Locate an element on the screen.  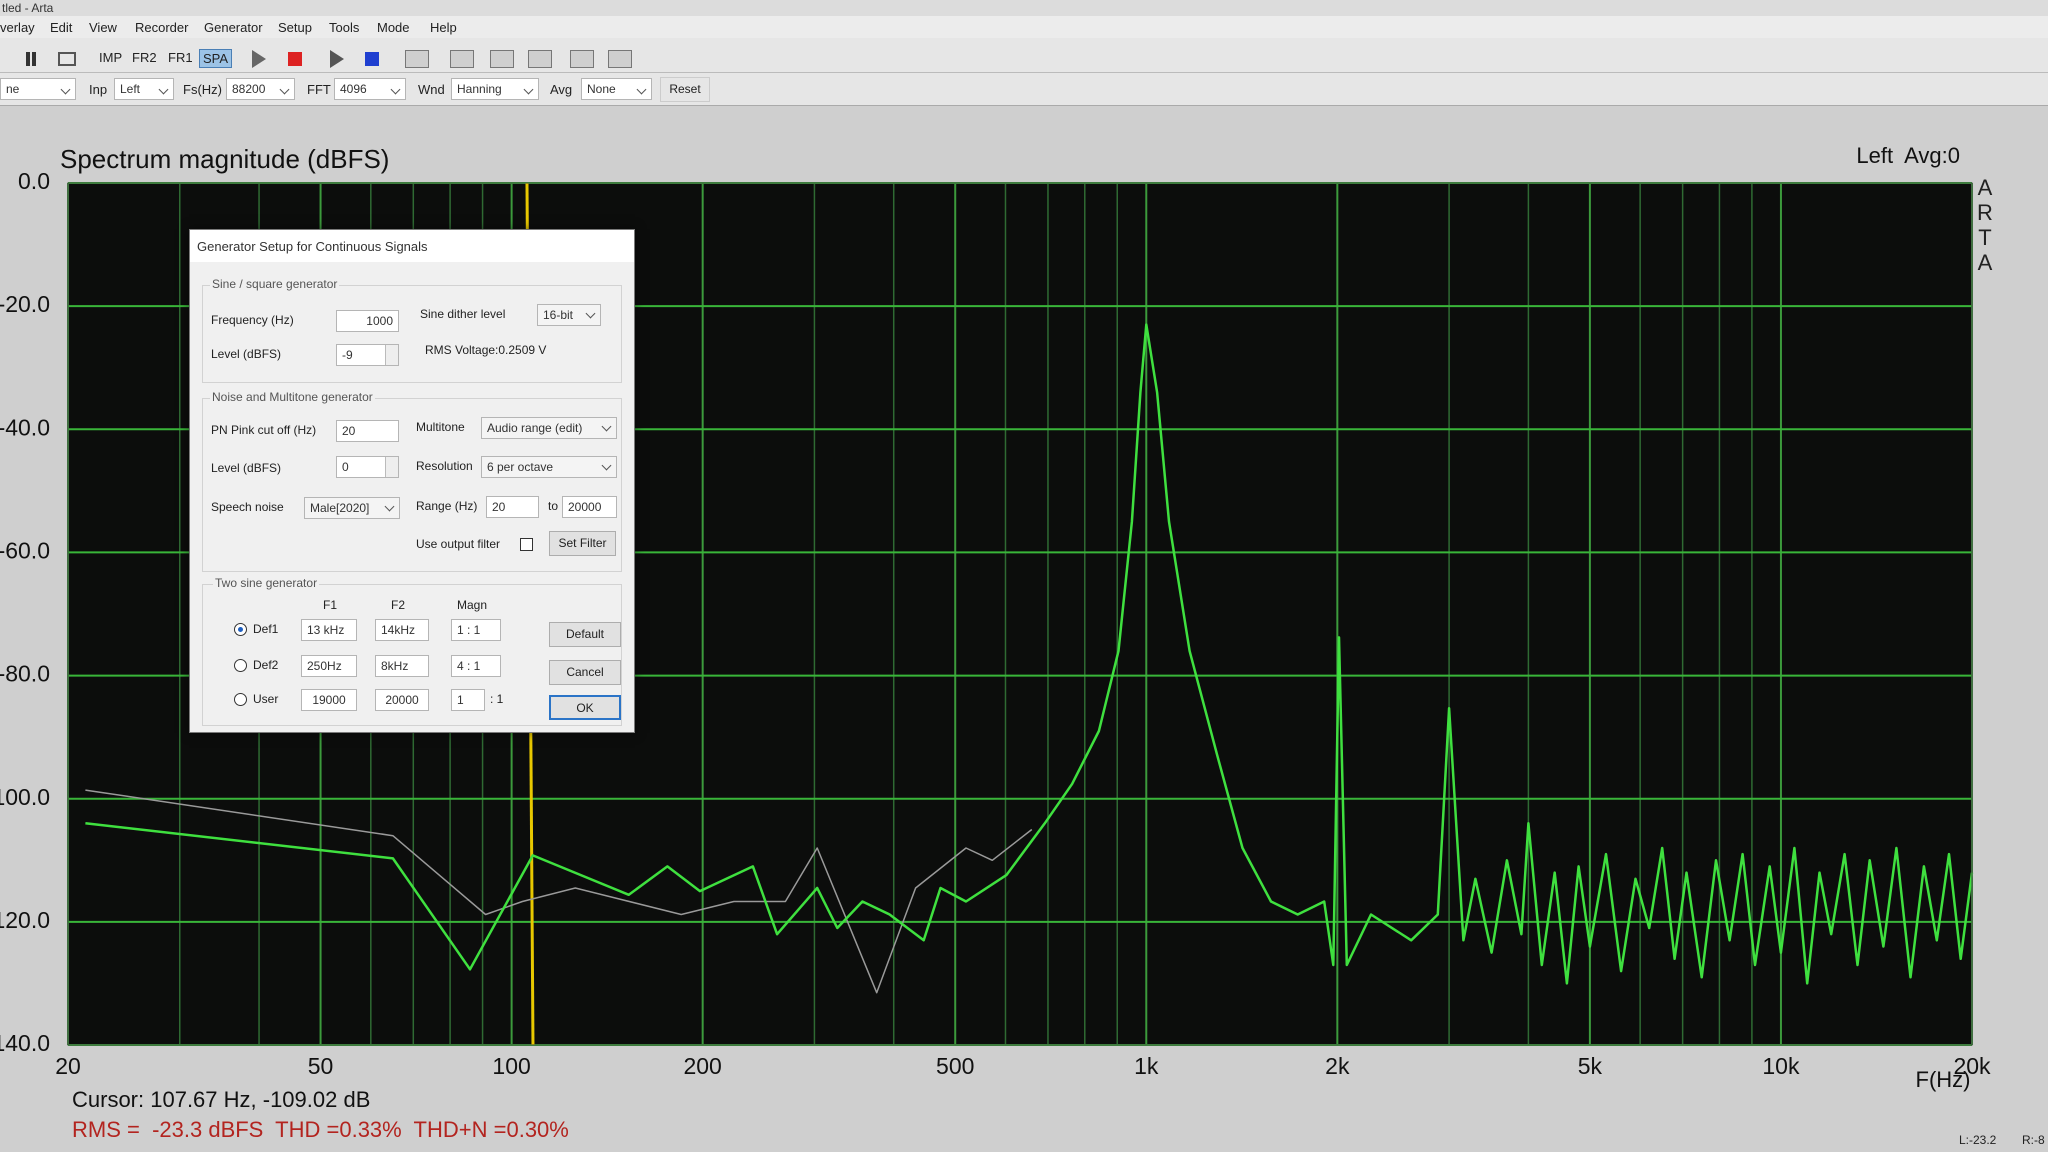
x-tick-label: 5k is located at coordinates (1590, 1066).